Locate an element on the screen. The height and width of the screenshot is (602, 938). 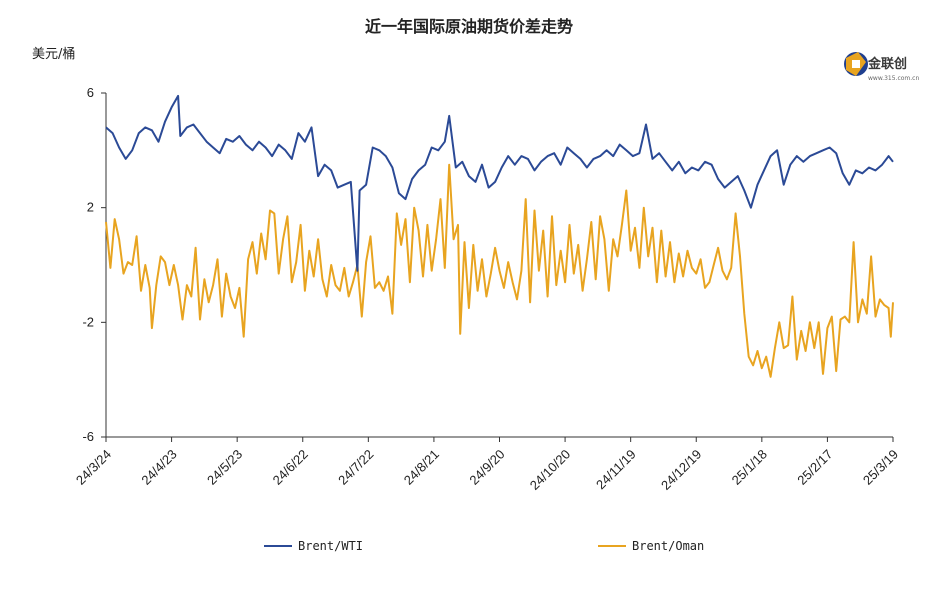
x-tick-label: 24/10/20 is located at coordinates (550, 470).